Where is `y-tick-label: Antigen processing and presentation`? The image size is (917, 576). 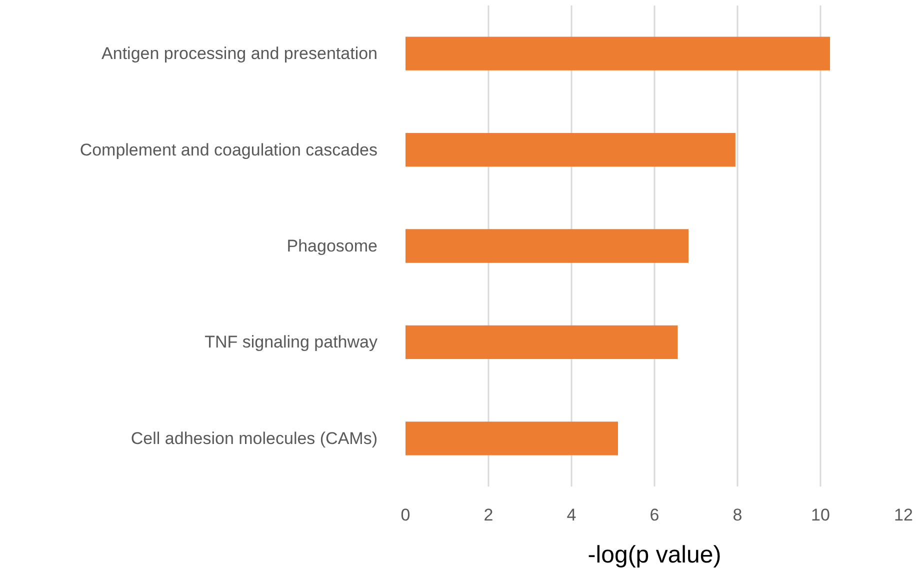
y-tick-label: Antigen processing and presentation is located at coordinates (240, 54).